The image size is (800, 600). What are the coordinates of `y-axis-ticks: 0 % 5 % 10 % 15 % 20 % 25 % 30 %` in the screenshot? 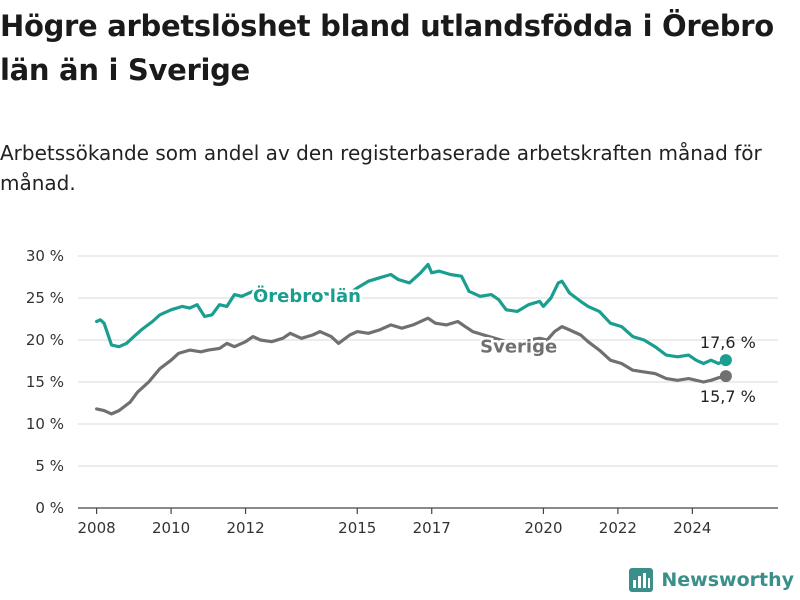 It's located at (45, 382).